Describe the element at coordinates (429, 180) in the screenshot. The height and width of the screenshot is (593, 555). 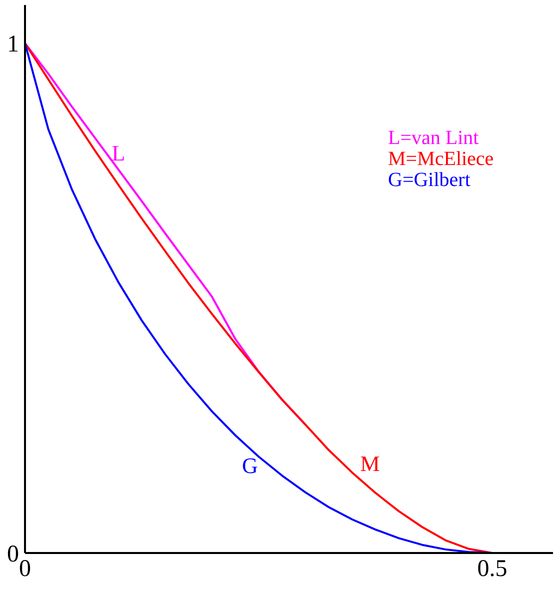
I see `text: G=Gilbert` at that location.